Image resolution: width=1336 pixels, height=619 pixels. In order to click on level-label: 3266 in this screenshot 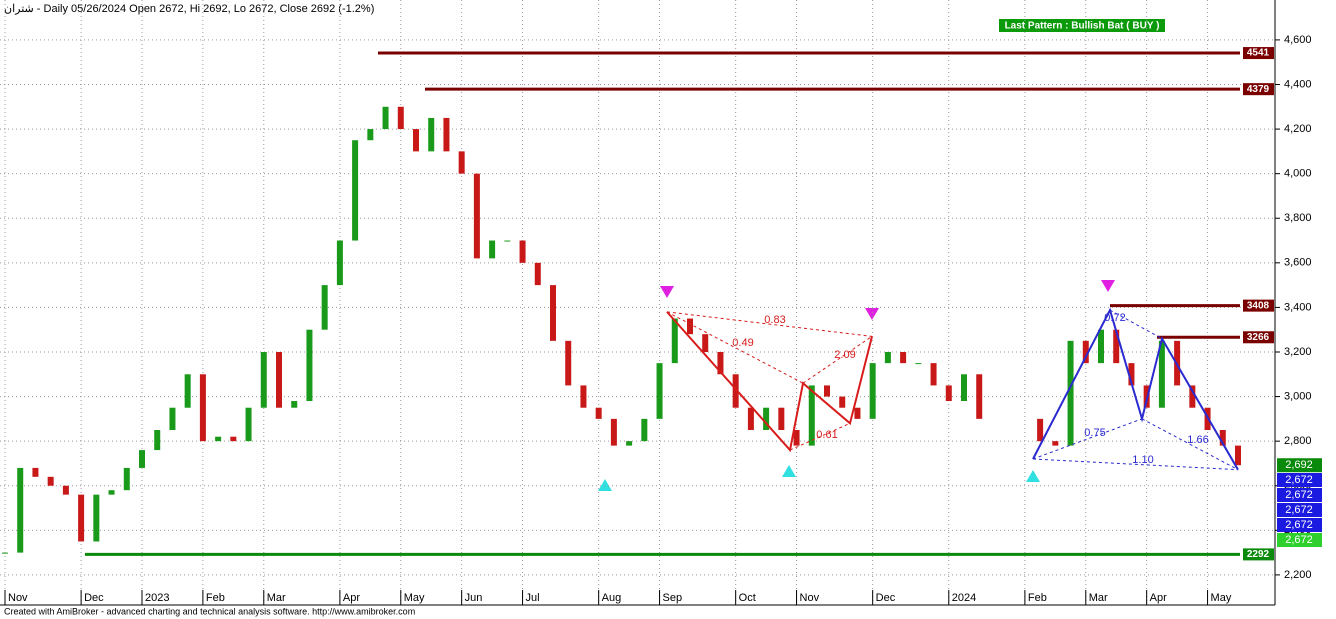, I will do `click(1258, 337)`.